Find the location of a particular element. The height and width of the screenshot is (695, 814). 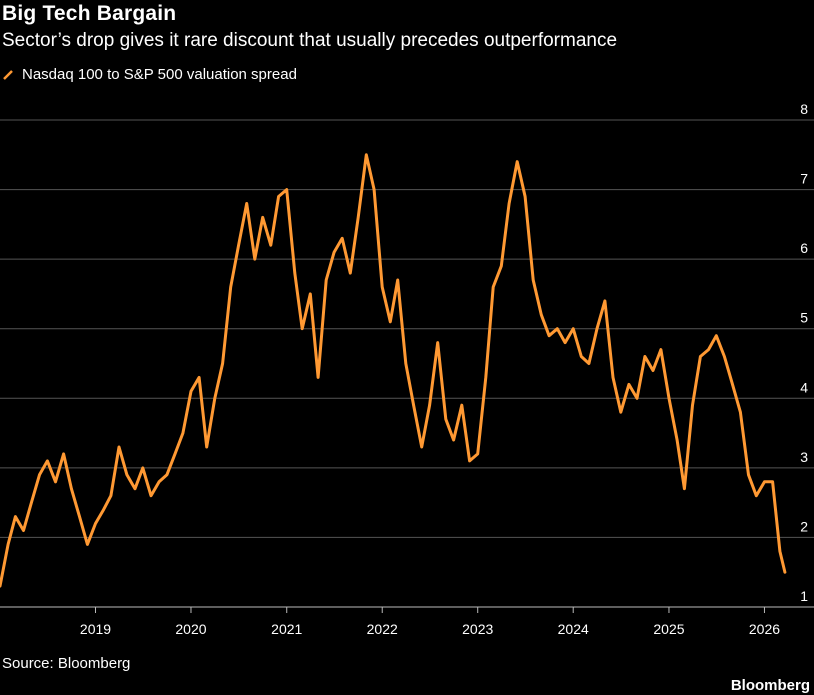

x-tick-label: 2019 is located at coordinates (95, 629).